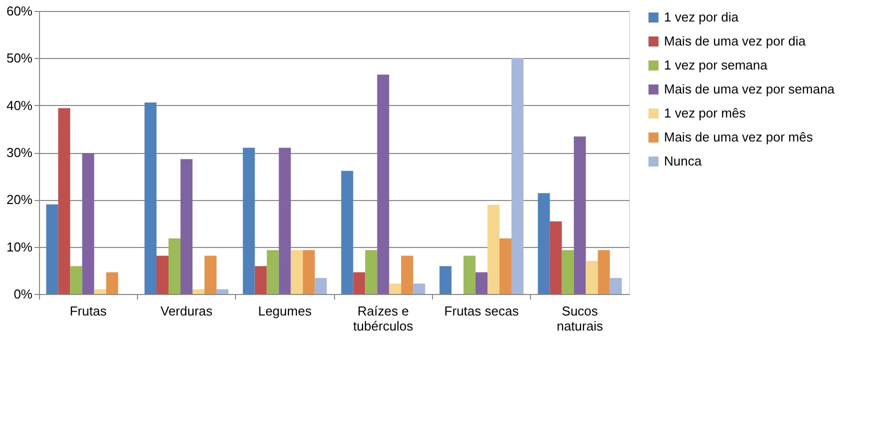 The image size is (894, 425). I want to click on y-tick-label: 50%, so click(19, 58).